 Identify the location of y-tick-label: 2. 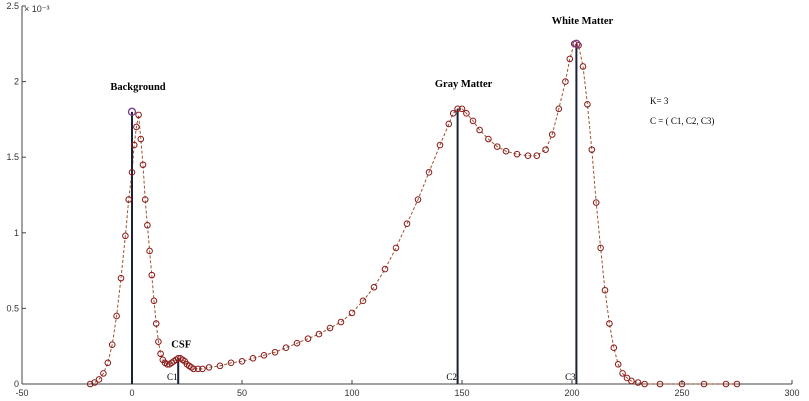
(16, 82).